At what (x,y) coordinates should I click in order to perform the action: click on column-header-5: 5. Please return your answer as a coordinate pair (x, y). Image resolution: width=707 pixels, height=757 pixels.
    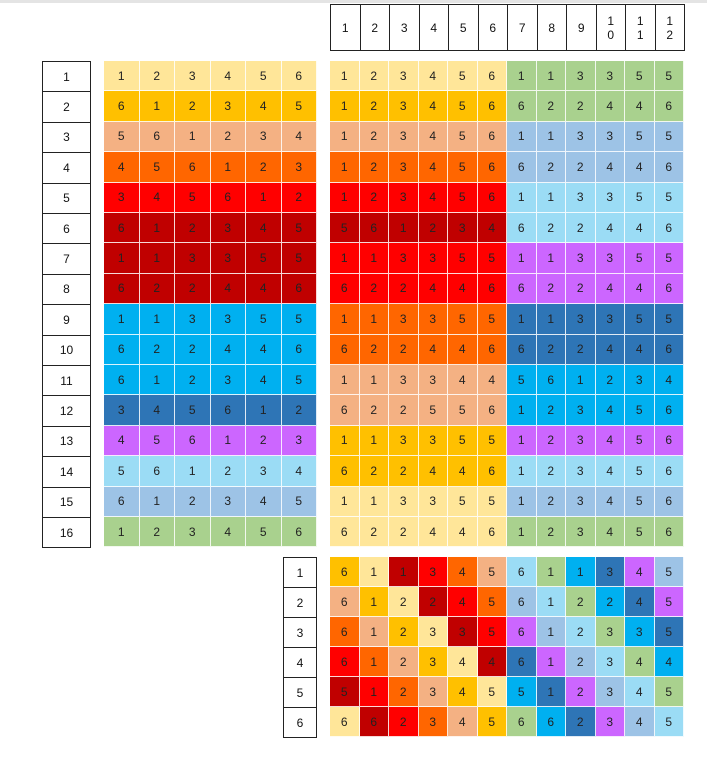
    Looking at the image, I should click on (463, 27).